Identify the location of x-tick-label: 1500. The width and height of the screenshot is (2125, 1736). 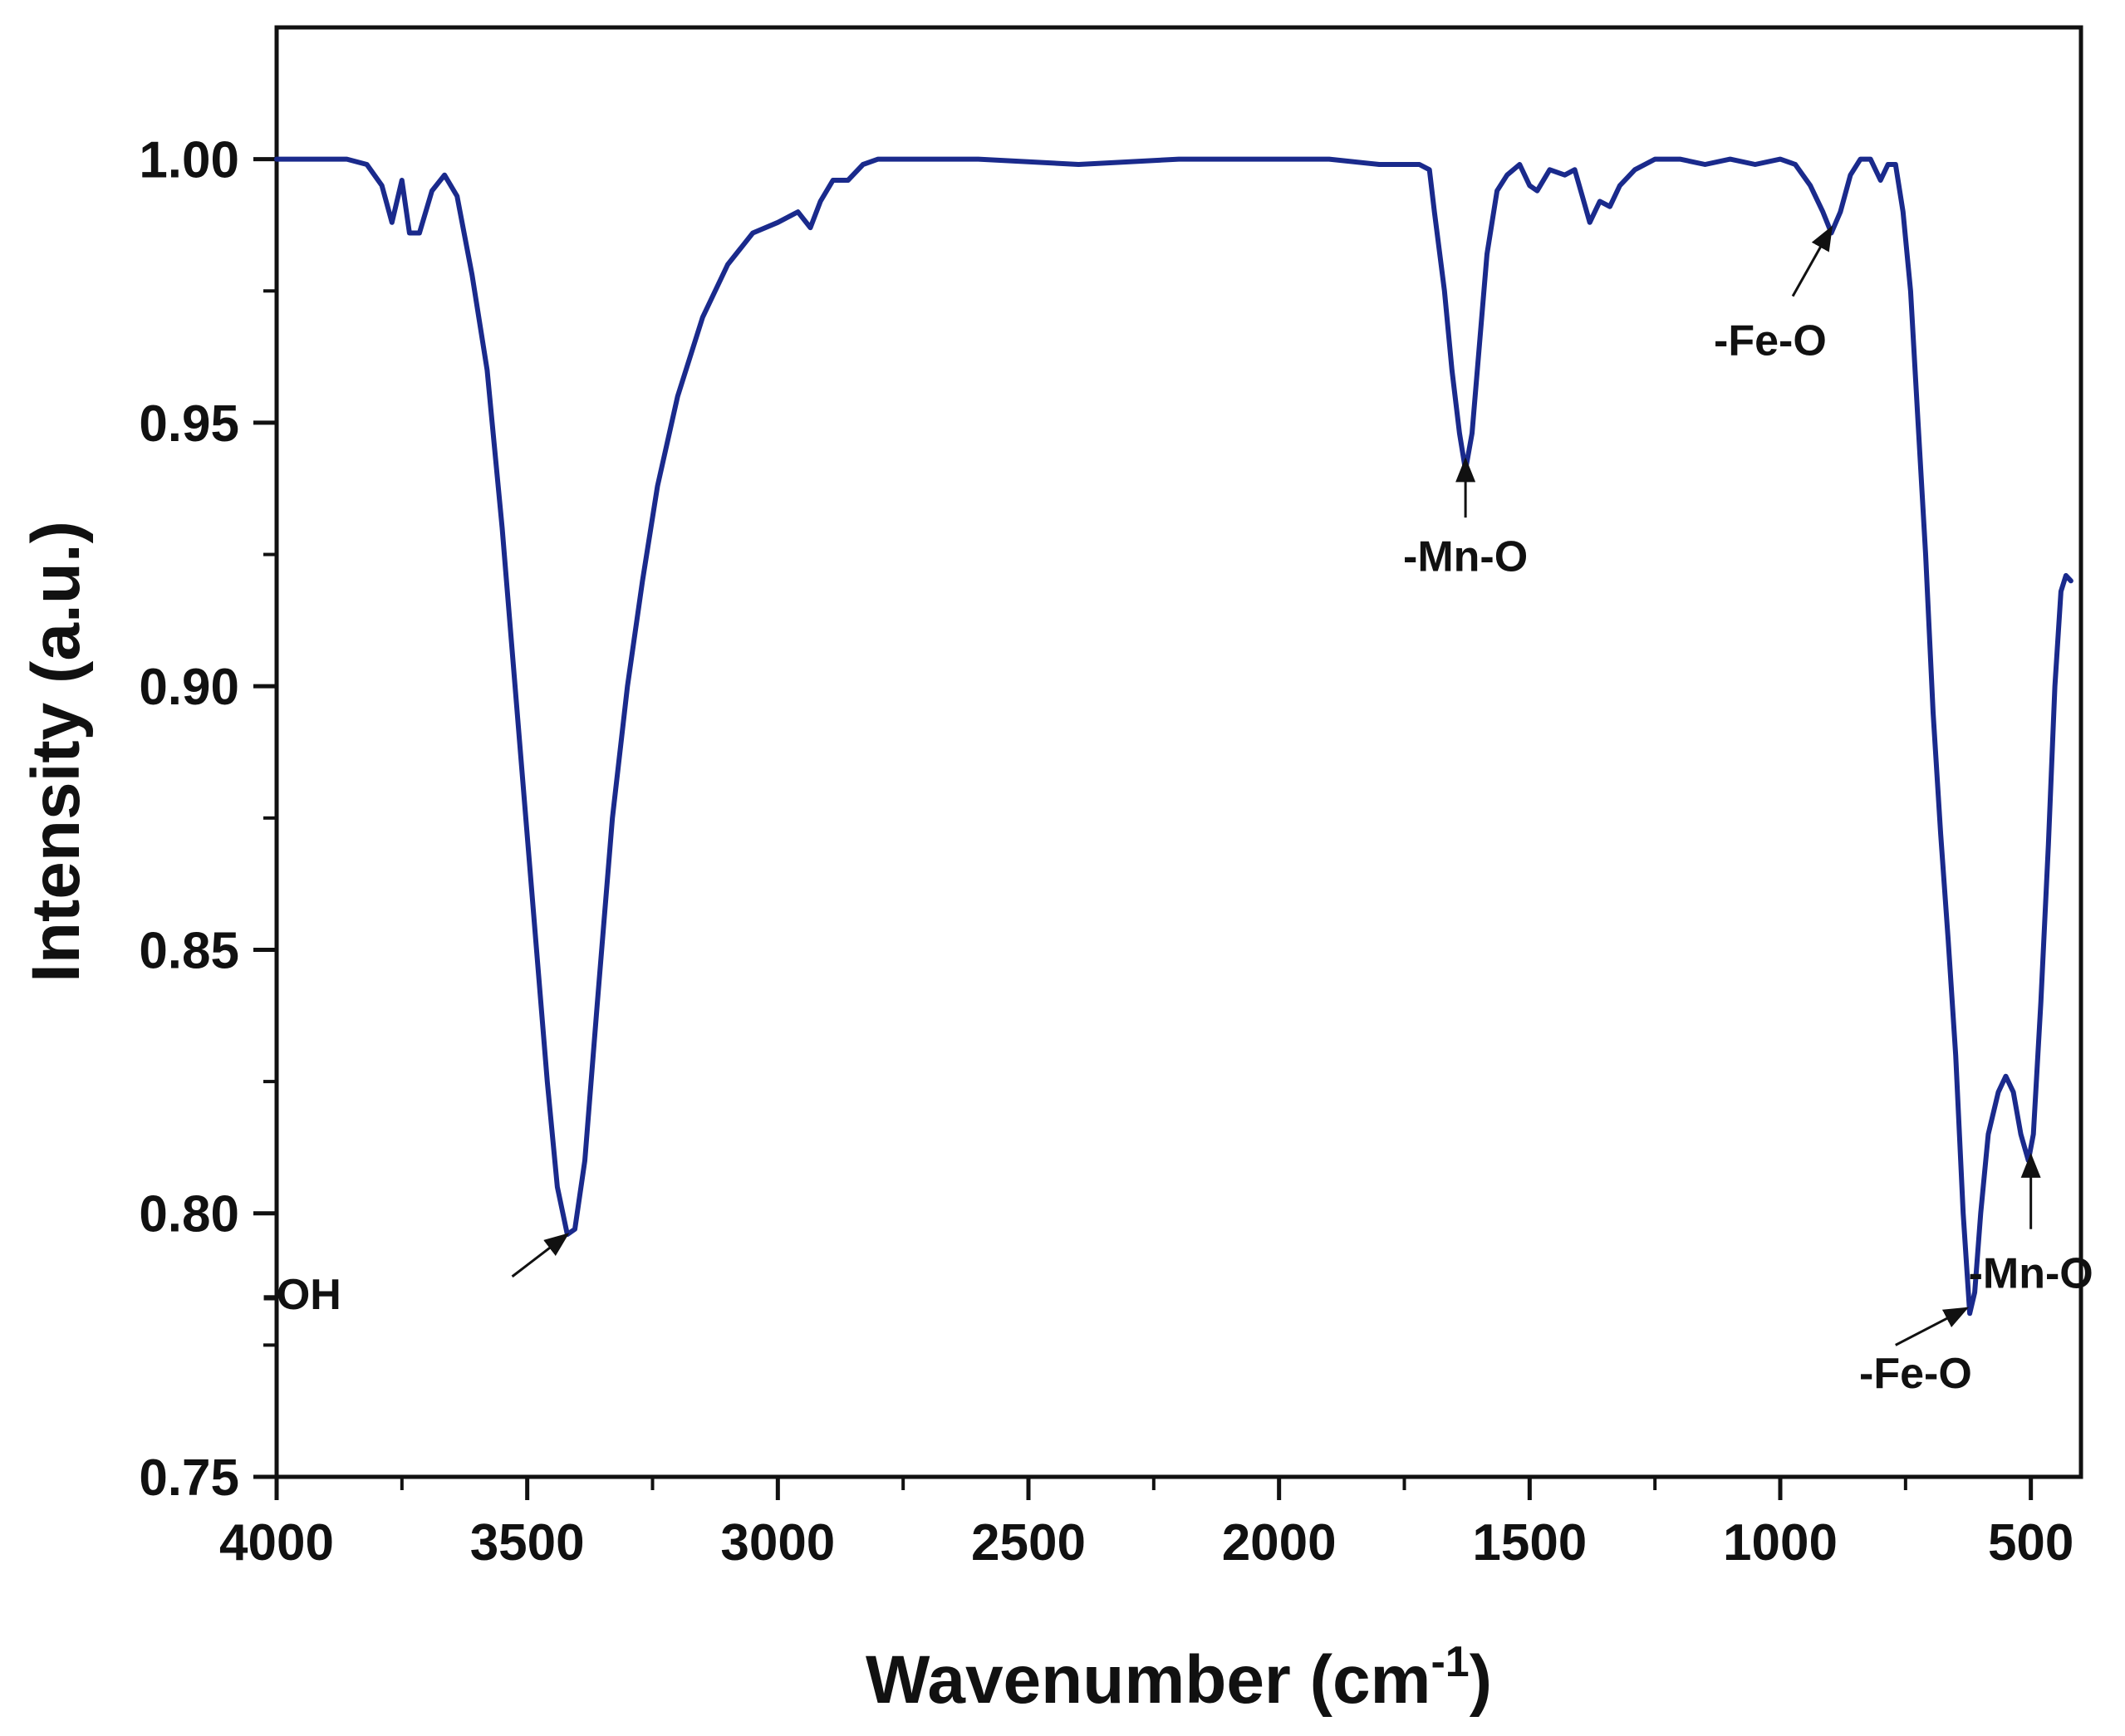
(1529, 1543).